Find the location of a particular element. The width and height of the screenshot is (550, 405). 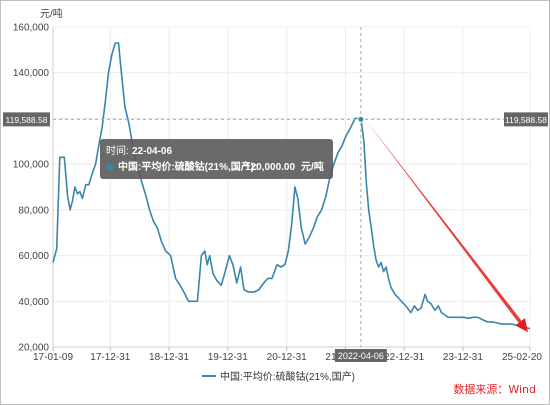

tooltip-series-name: 中国:平均价:硫酸钴(21%,国产): is located at coordinates (187, 166).